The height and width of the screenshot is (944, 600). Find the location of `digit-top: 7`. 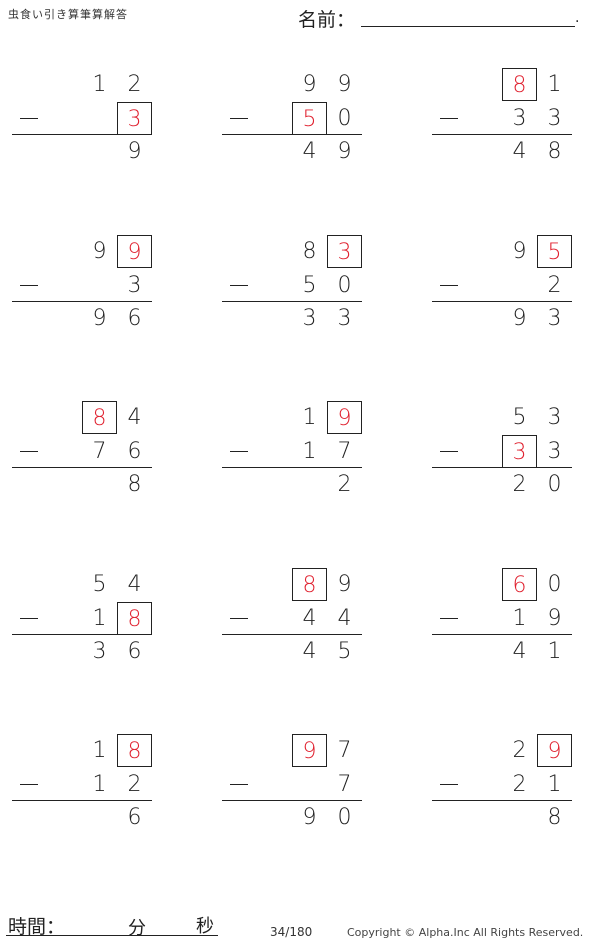

digit-top: 7 is located at coordinates (344, 750).